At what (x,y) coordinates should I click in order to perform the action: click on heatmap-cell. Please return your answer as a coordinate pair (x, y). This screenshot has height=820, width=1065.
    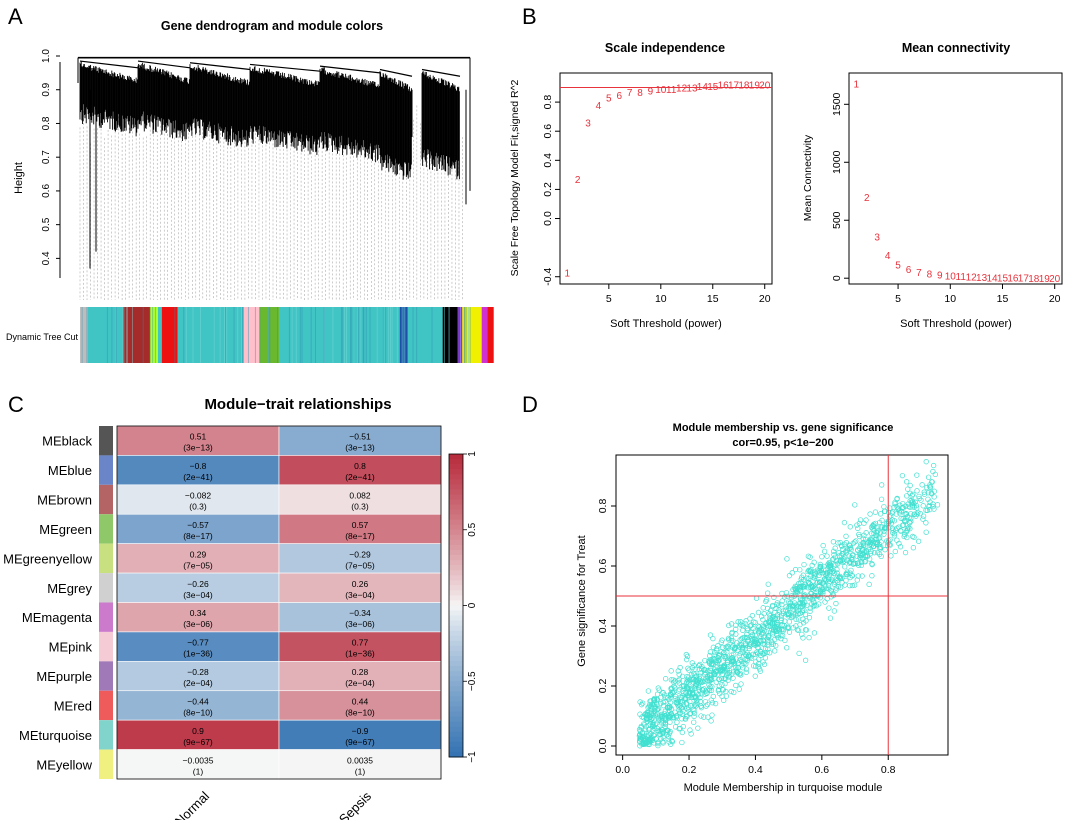
    Looking at the image, I should click on (360, 764).